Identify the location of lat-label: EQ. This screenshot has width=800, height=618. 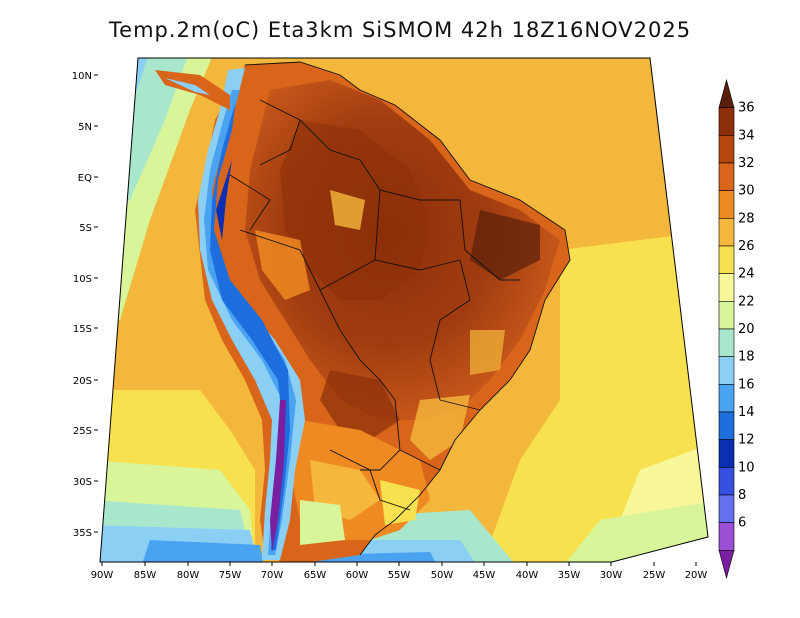
(85, 178).